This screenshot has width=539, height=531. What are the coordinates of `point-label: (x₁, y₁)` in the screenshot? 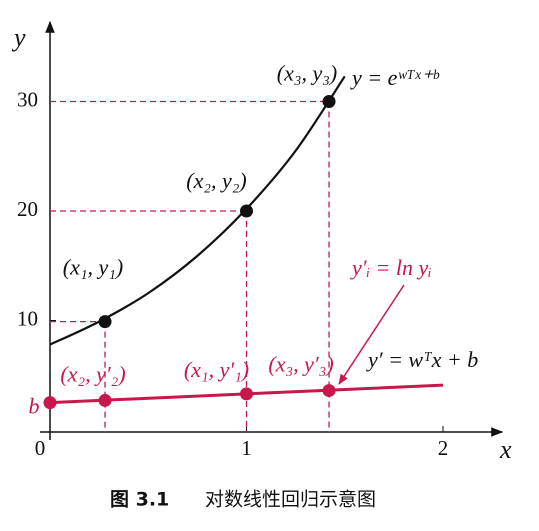 It's located at (93, 267).